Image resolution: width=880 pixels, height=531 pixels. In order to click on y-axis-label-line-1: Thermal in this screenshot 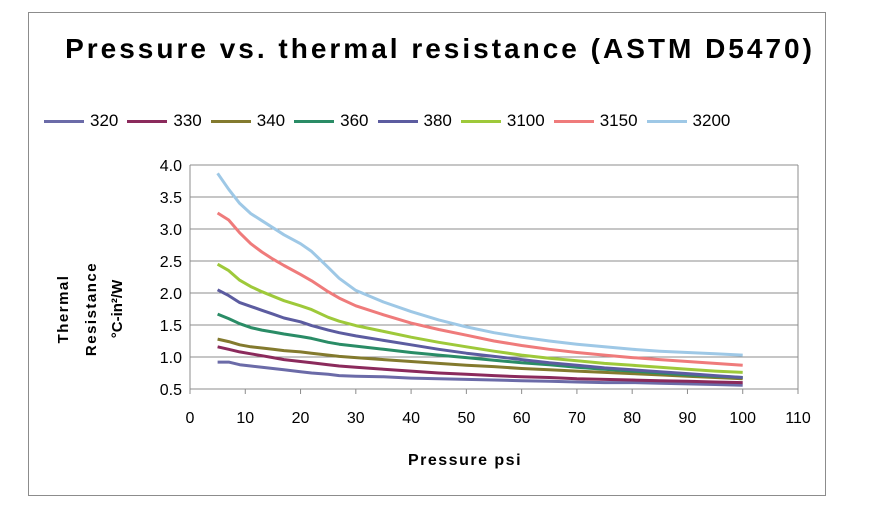, I will do `click(63, 309)`.